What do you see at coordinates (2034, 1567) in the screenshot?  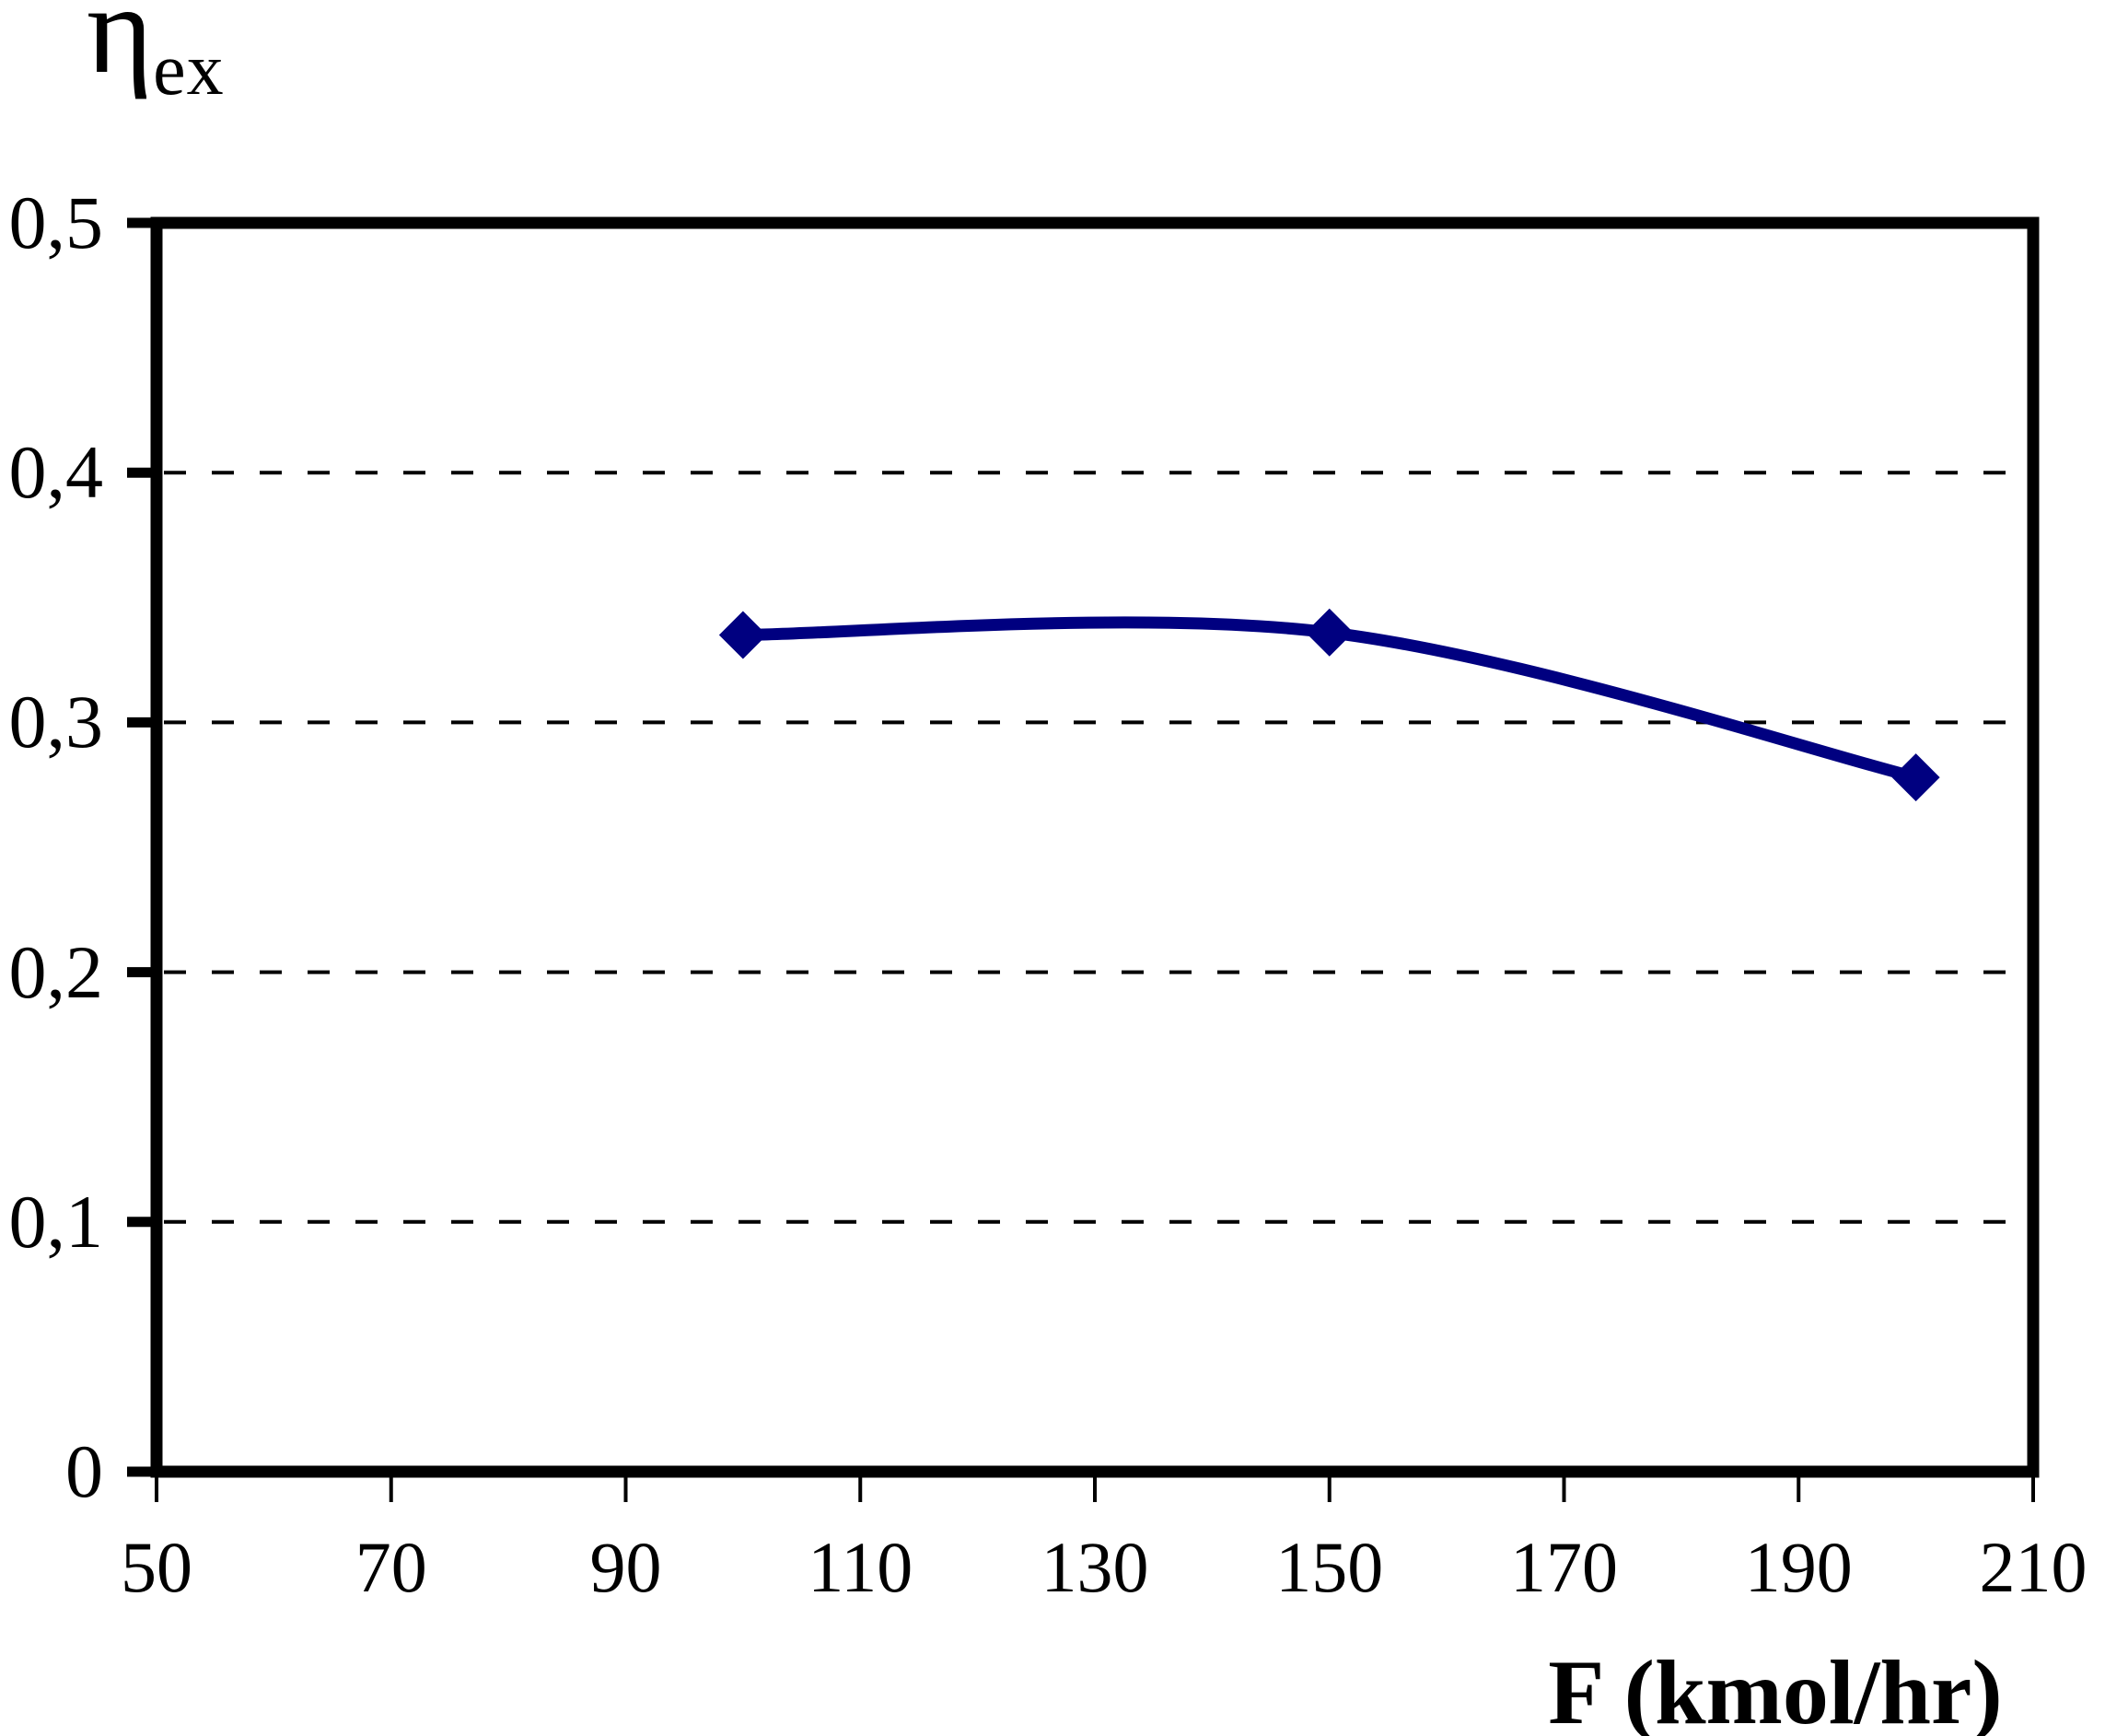 I see `x-tick-label: 210` at bounding box center [2034, 1567].